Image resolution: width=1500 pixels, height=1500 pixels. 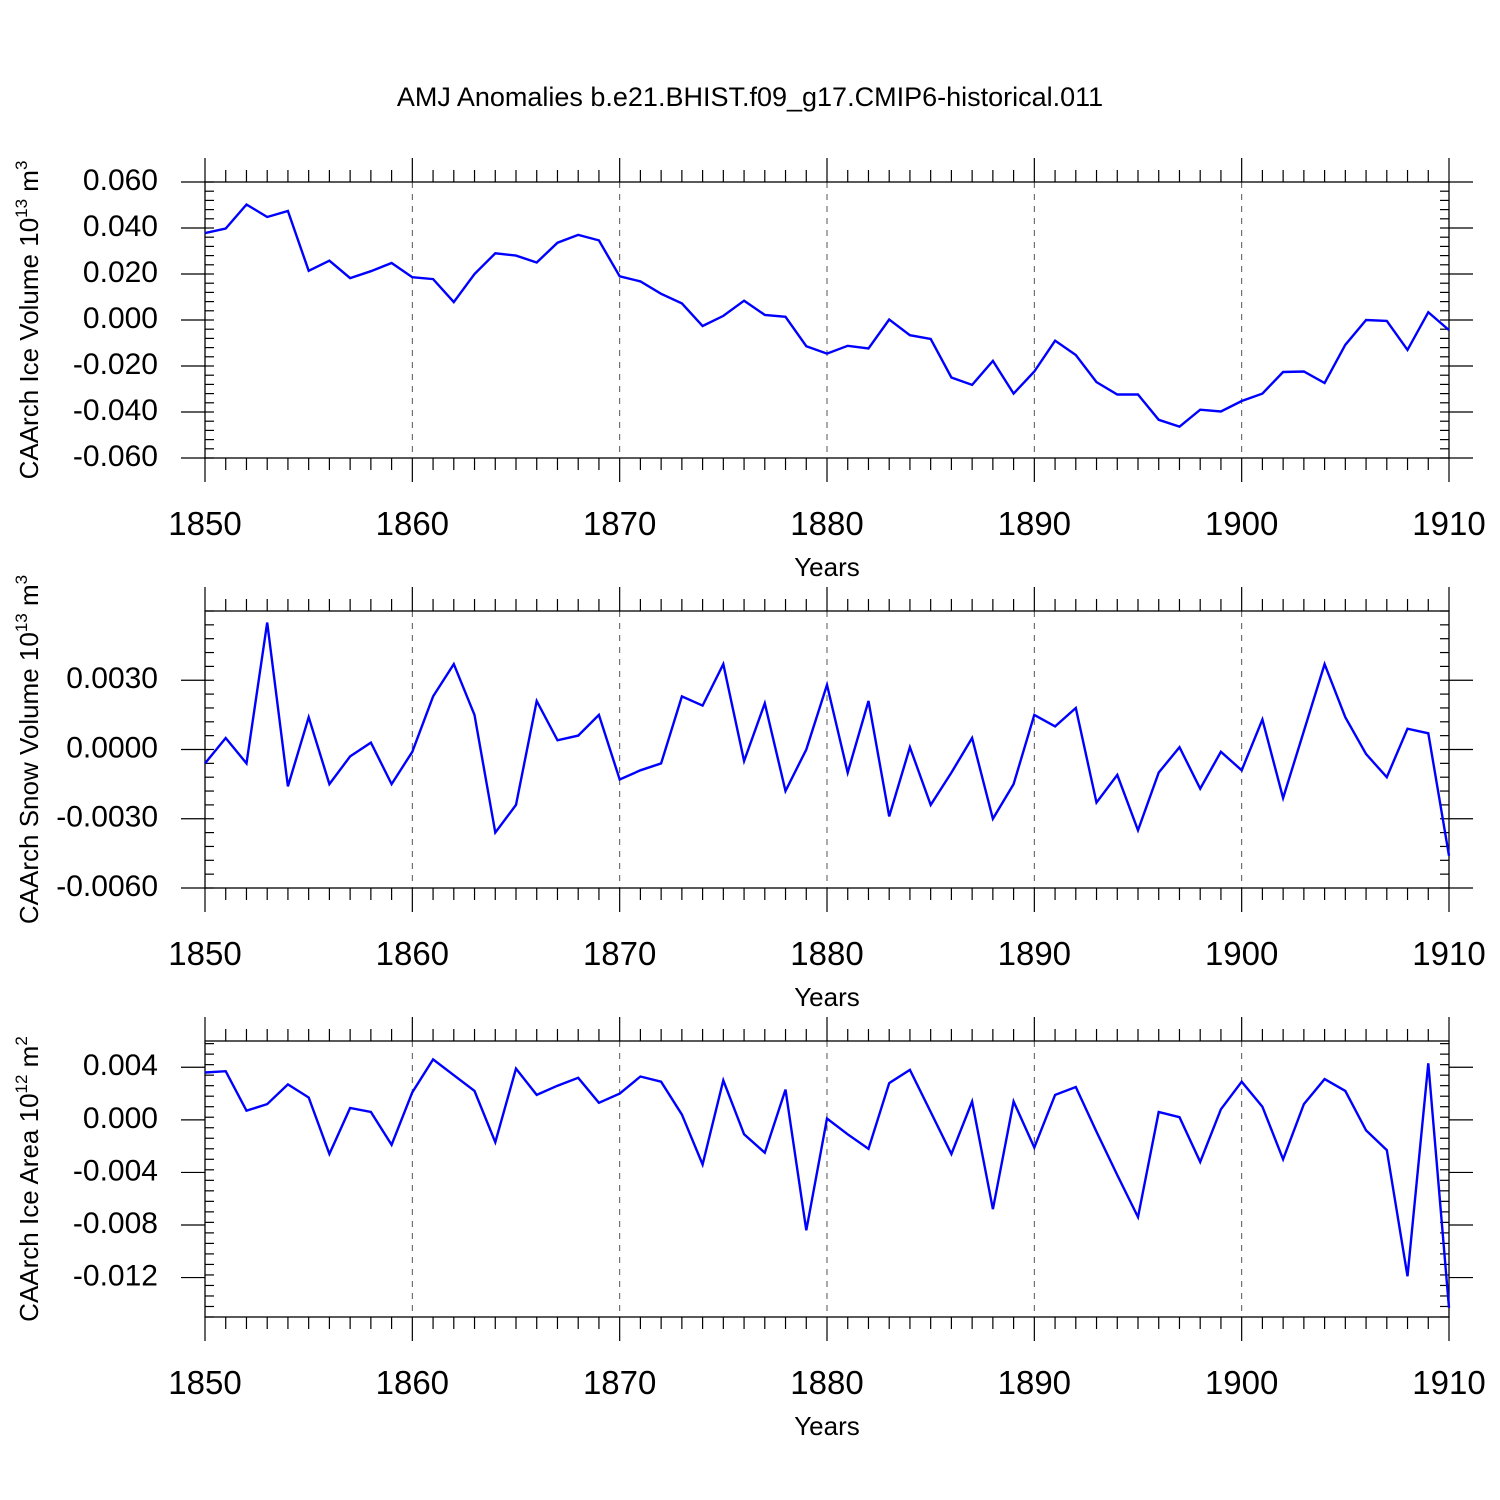 What do you see at coordinates (115, 410) in the screenshot?
I see `y-tick-label: -0.040` at bounding box center [115, 410].